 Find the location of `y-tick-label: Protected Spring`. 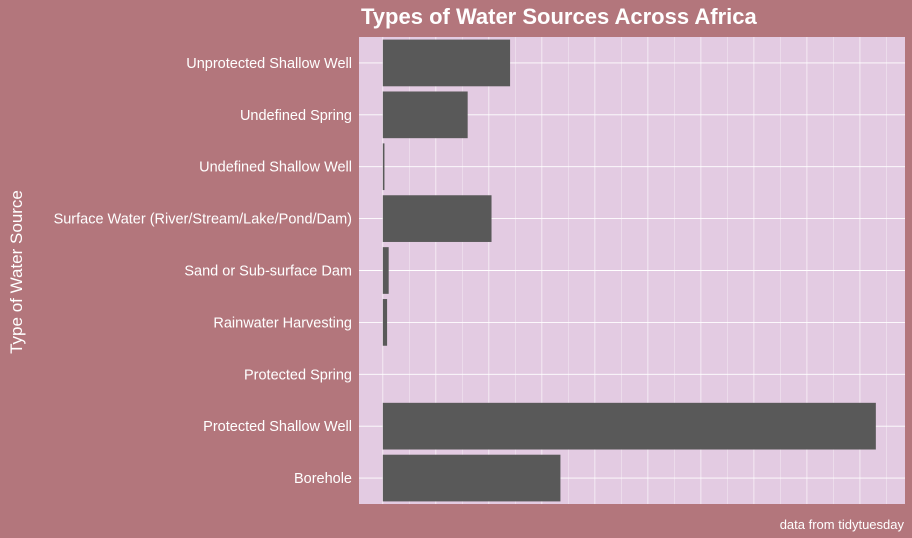

y-tick-label: Protected Spring is located at coordinates (298, 375).